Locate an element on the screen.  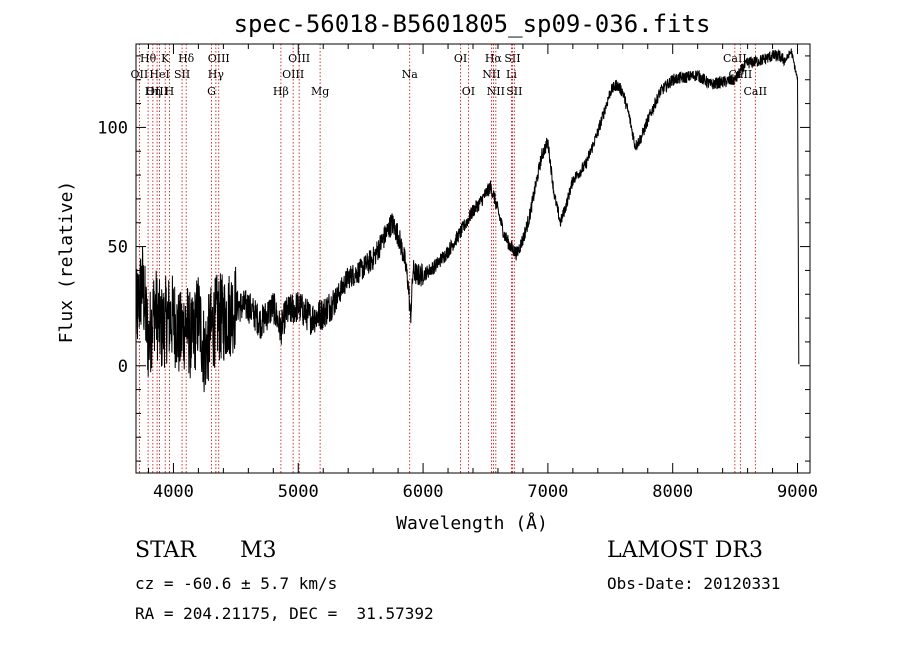
line-label-H-gamma: Hγ is located at coordinates (216, 74).